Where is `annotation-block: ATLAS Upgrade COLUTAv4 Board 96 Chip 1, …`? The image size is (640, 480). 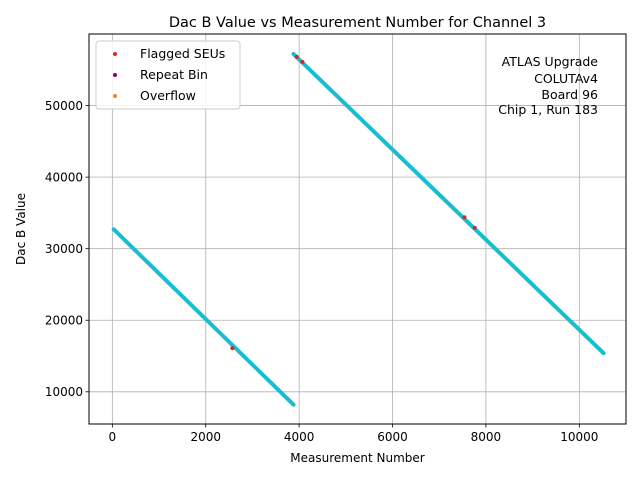 annotation-block: ATLAS Upgrade COLUTAv4 Board 96 Chip 1, … is located at coordinates (548, 85).